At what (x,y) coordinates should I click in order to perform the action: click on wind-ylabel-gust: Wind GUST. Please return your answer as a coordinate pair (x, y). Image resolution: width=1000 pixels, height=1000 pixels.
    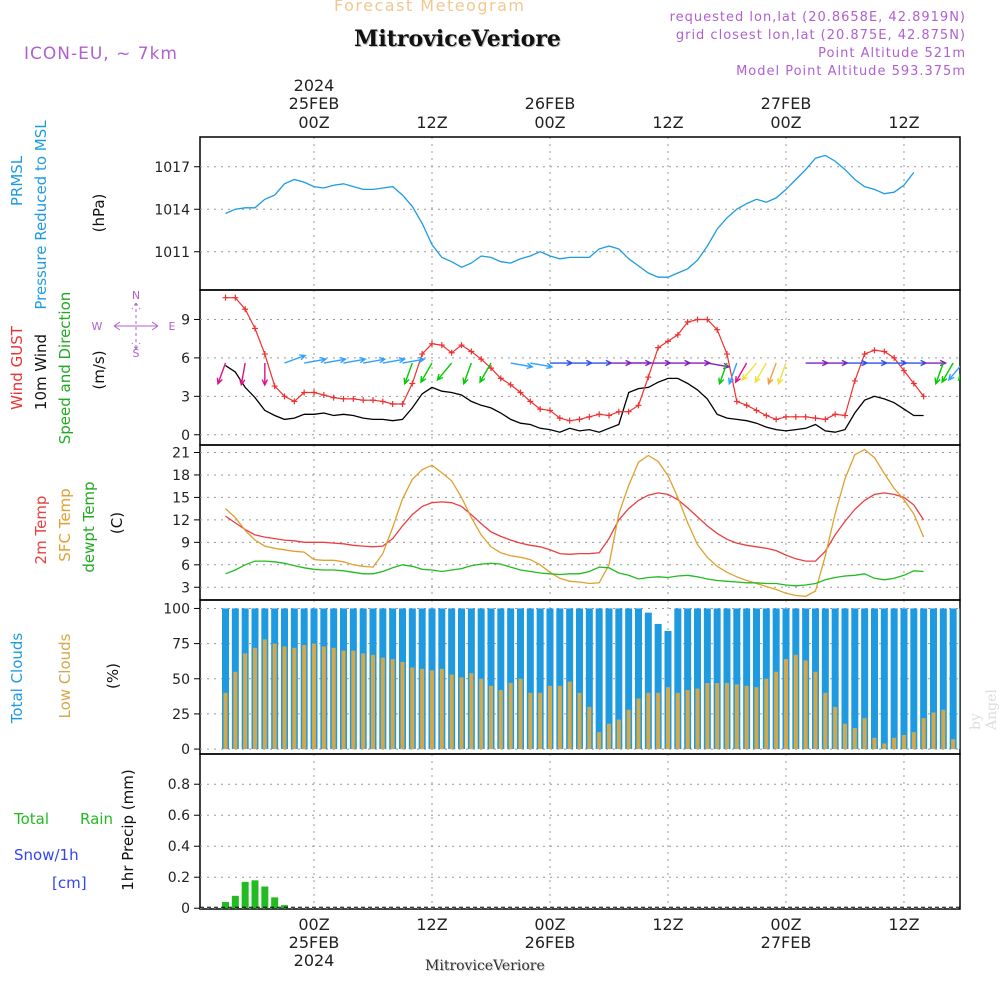
    Looking at the image, I should click on (17, 367).